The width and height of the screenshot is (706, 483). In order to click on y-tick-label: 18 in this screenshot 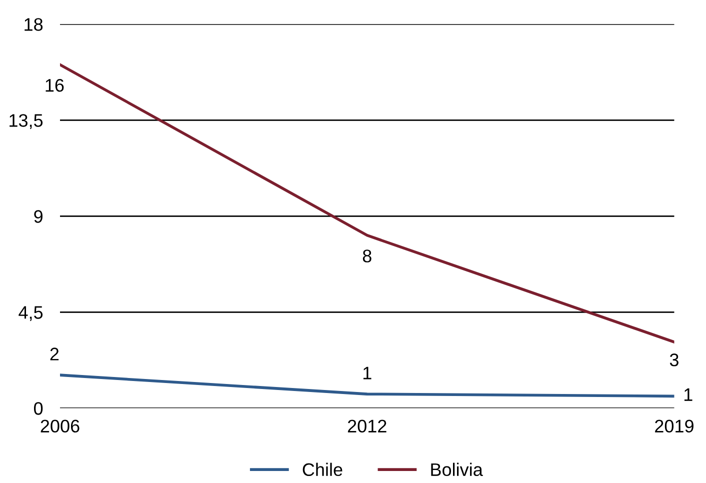, I will do `click(33, 24)`.